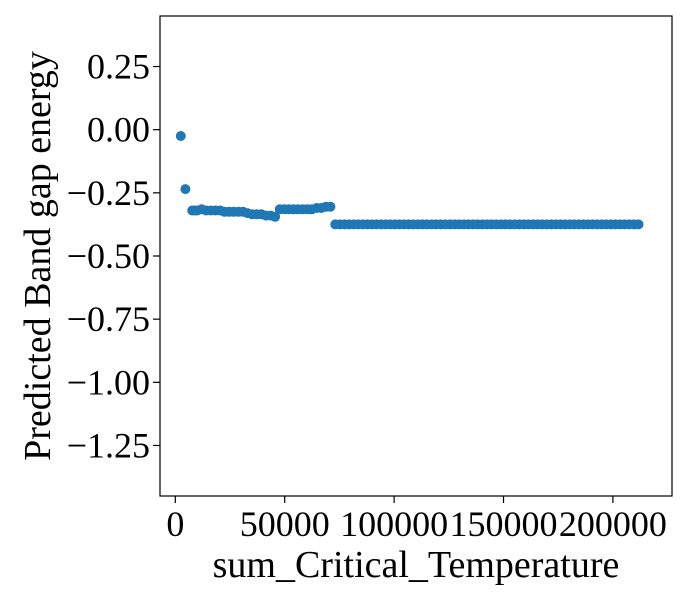 Image resolution: width=700 pixels, height=600 pixels. Describe the element at coordinates (108, 319) in the screenshot. I see `y-tick-label: −0.75` at that location.